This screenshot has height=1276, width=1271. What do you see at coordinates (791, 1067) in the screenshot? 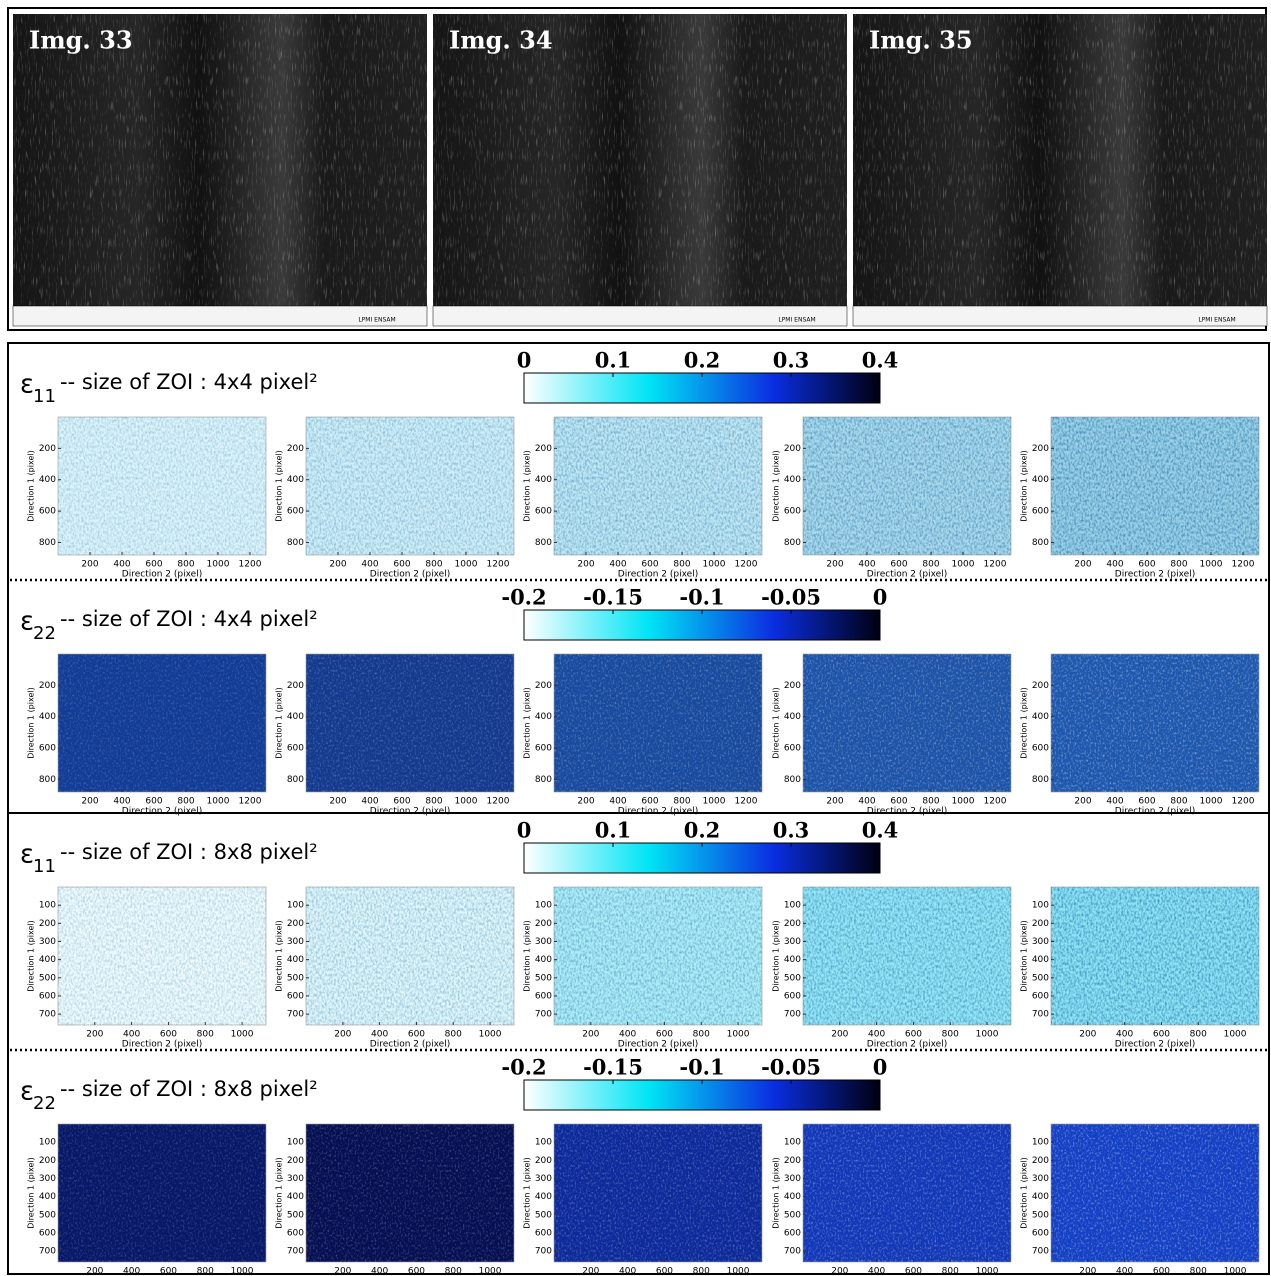
I see `colorbar-tick-label: -0.05` at bounding box center [791, 1067].